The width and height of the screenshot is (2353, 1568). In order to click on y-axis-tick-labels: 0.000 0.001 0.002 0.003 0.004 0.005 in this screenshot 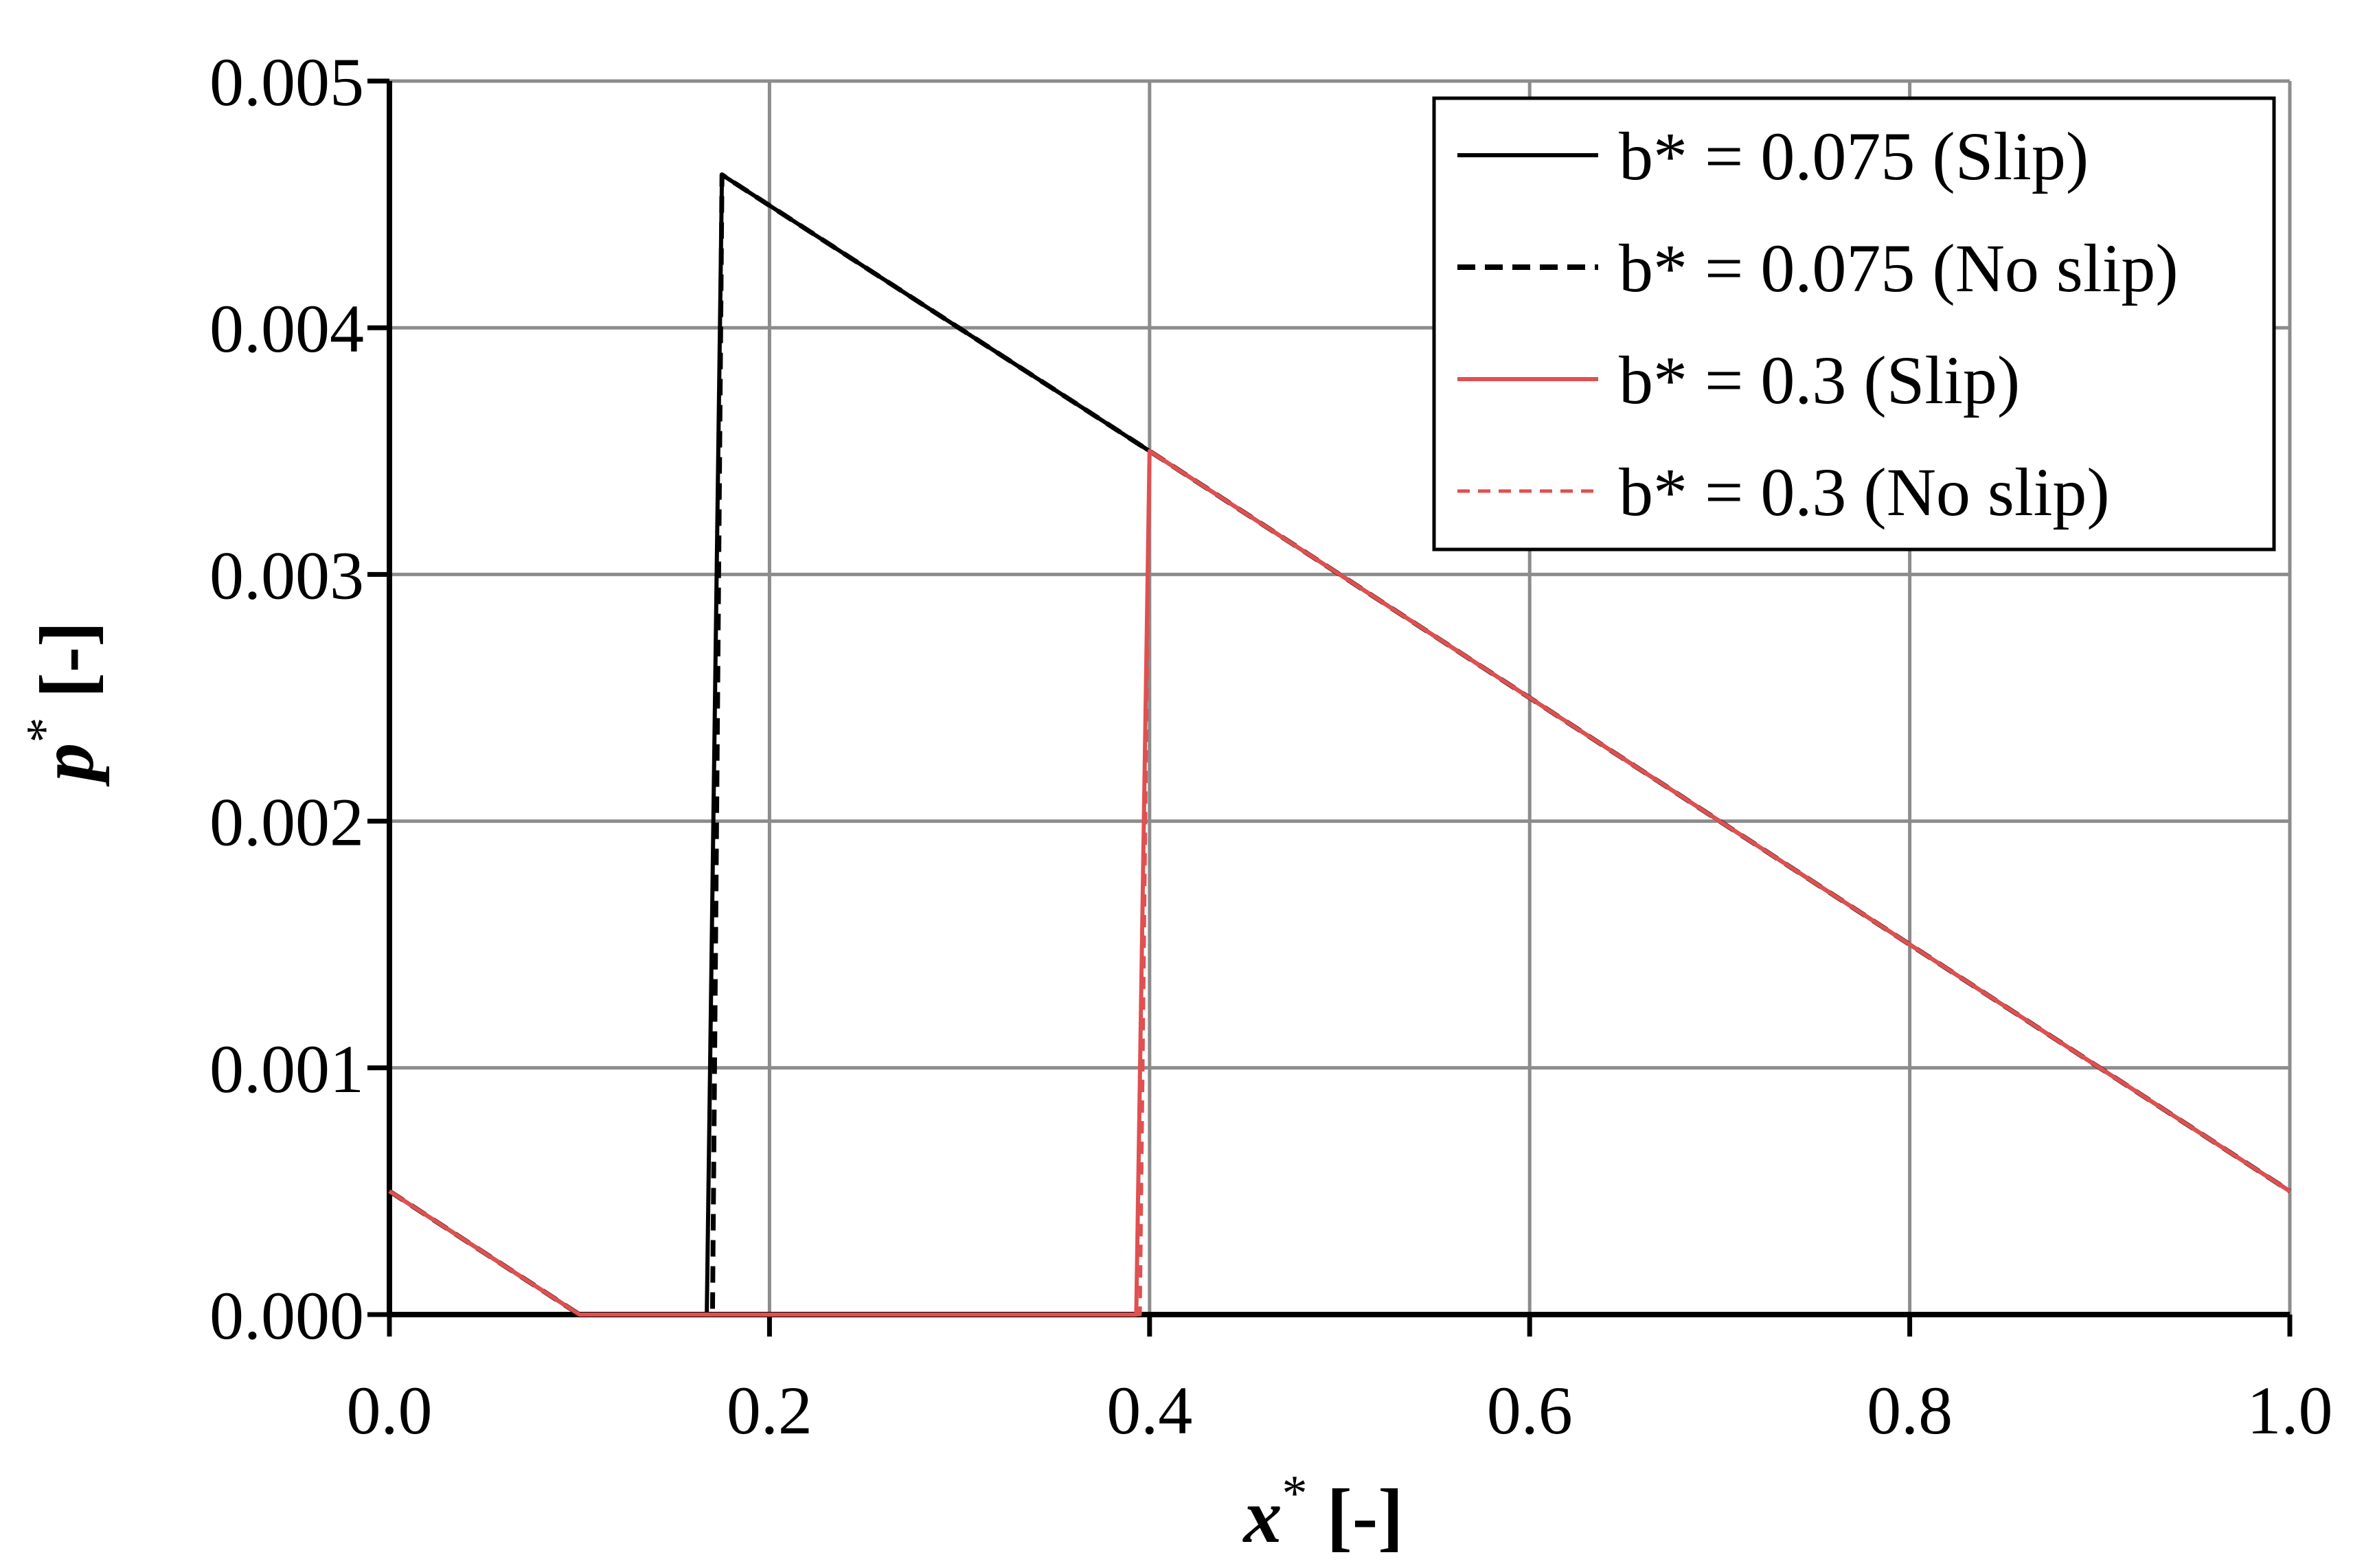, I will do `click(286, 699)`.